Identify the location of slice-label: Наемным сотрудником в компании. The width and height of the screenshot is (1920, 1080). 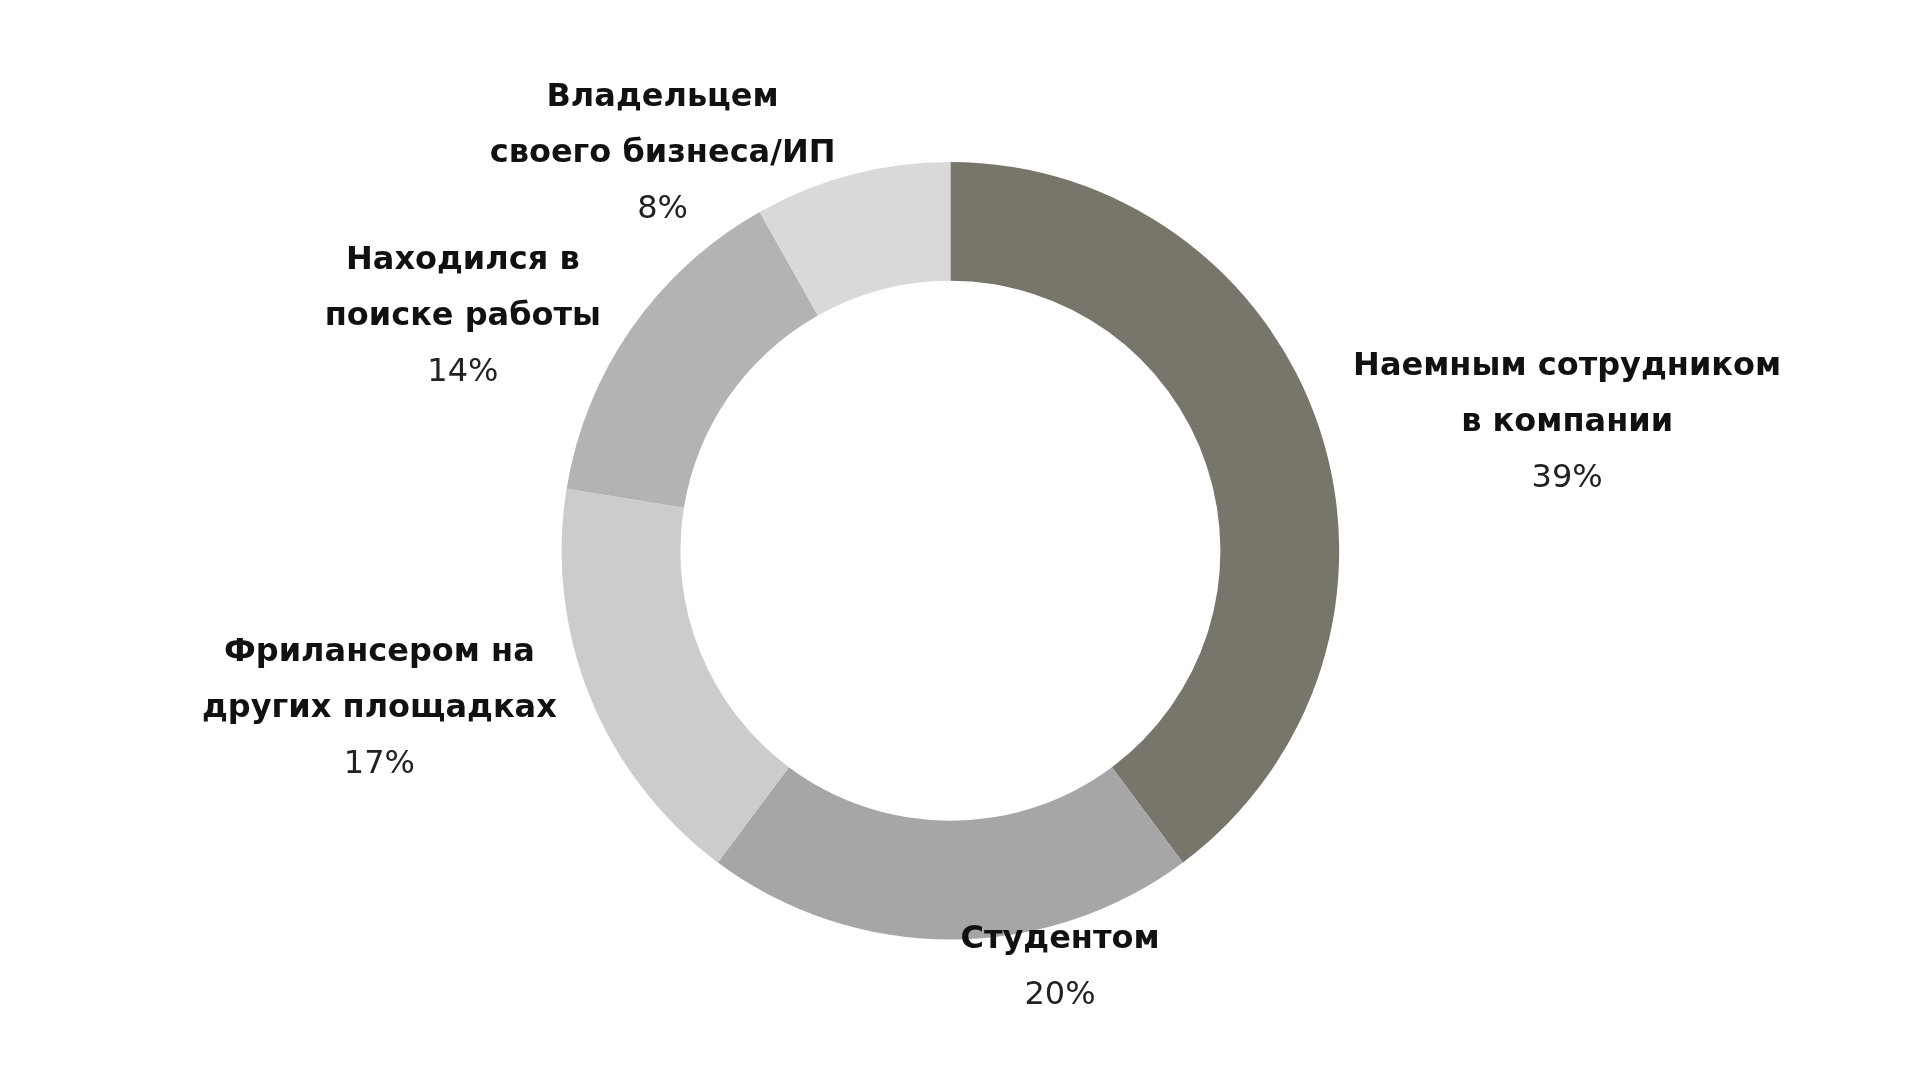
(1567, 392).